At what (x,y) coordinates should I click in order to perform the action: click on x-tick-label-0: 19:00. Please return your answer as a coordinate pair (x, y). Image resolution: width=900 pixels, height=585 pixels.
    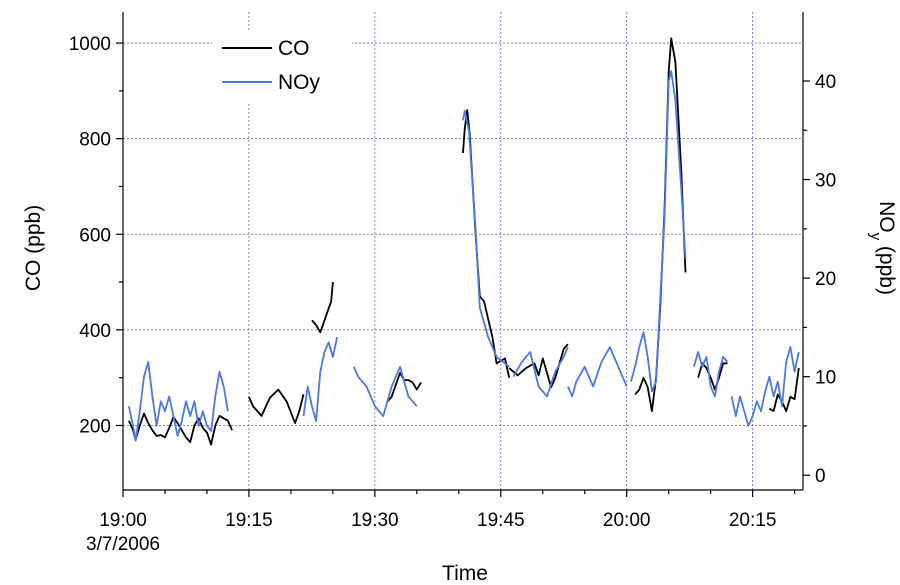
    Looking at the image, I should click on (123, 520).